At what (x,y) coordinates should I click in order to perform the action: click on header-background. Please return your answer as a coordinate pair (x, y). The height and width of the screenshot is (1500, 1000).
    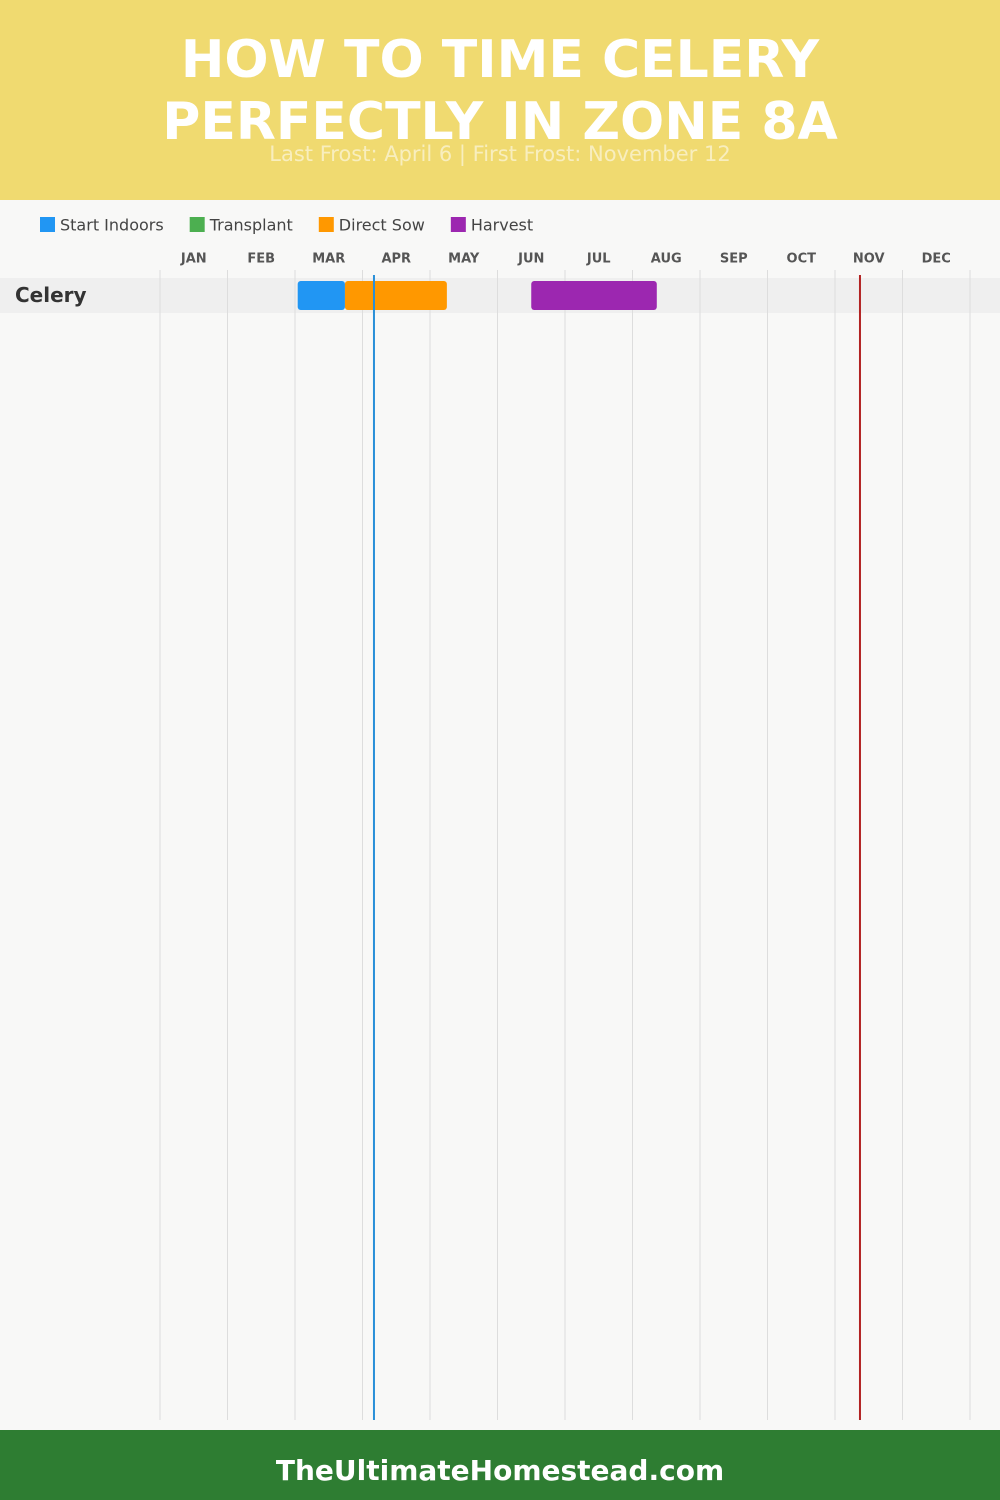
    Looking at the image, I should click on (500, 100).